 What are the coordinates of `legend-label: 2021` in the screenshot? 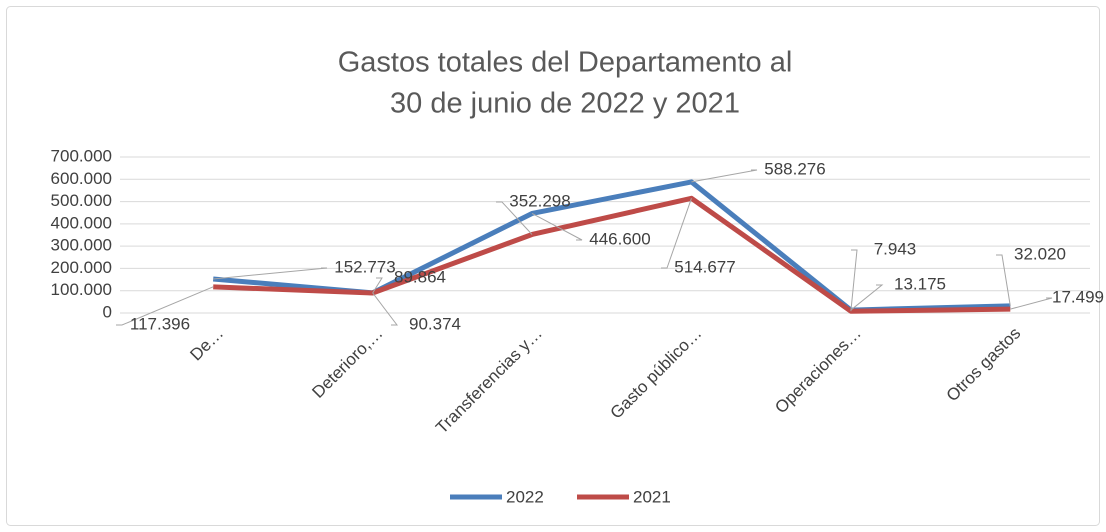 It's located at (652, 496).